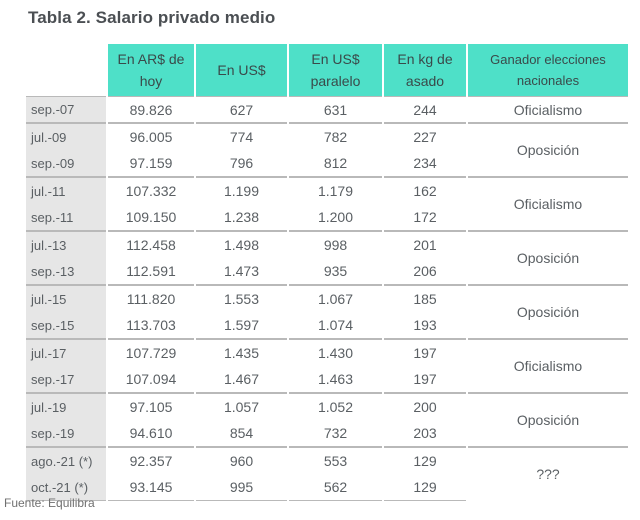  I want to click on table-row: sep.-15 113.703 1.597 1.074 193, so click(327, 326).